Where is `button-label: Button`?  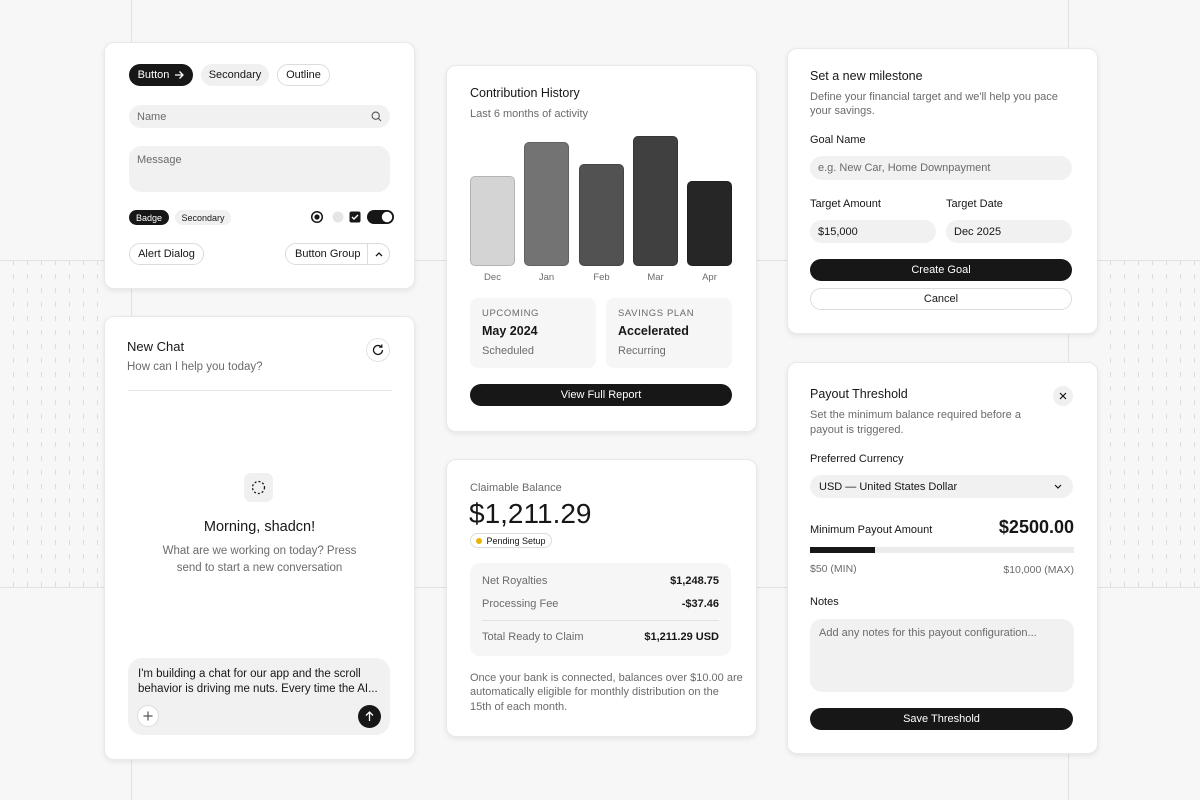
button-label: Button is located at coordinates (153, 75).